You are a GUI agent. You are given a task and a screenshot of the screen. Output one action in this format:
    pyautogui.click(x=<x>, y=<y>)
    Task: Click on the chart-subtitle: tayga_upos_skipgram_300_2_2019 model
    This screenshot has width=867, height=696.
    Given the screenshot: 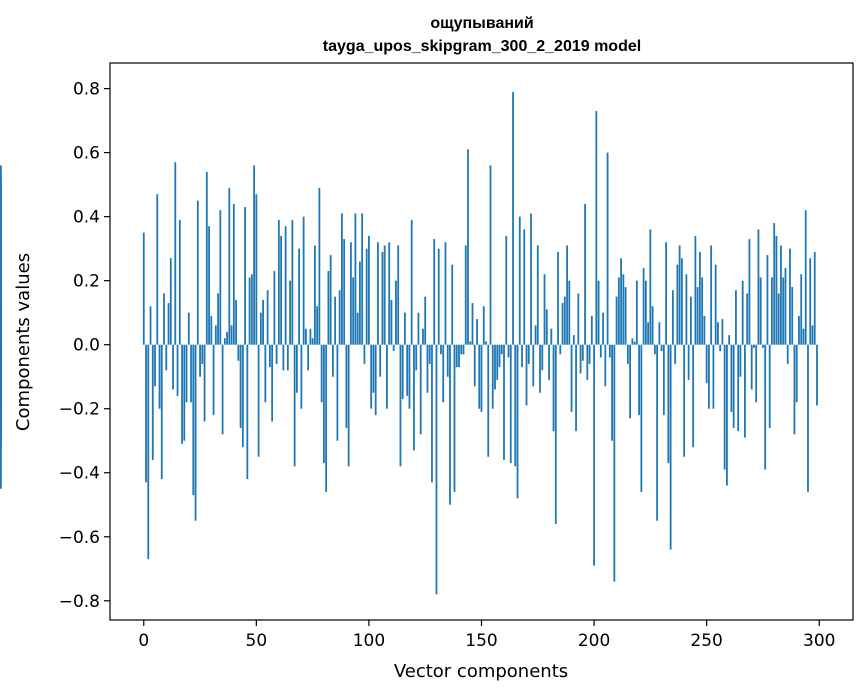 What is the action you would take?
    pyautogui.click(x=482, y=46)
    